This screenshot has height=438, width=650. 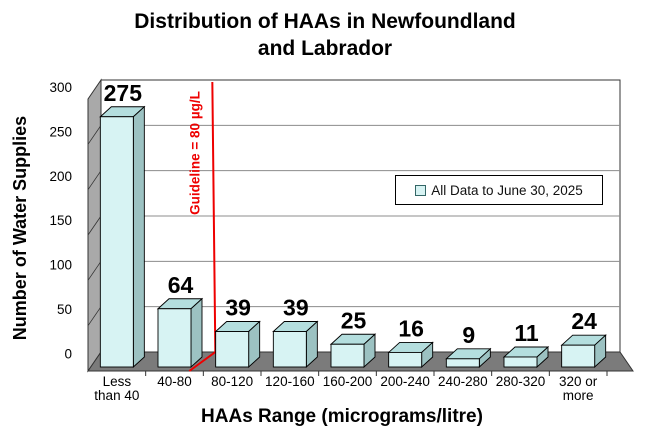 What do you see at coordinates (325, 48) in the screenshot?
I see `chart-title-line2: and Labrador` at bounding box center [325, 48].